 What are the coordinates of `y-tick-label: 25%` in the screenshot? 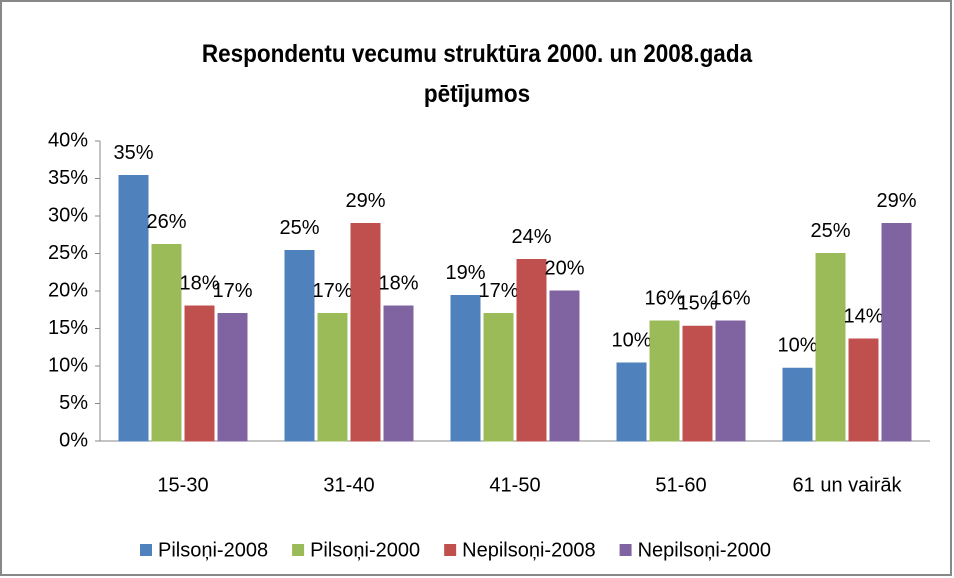 It's located at (68, 253).